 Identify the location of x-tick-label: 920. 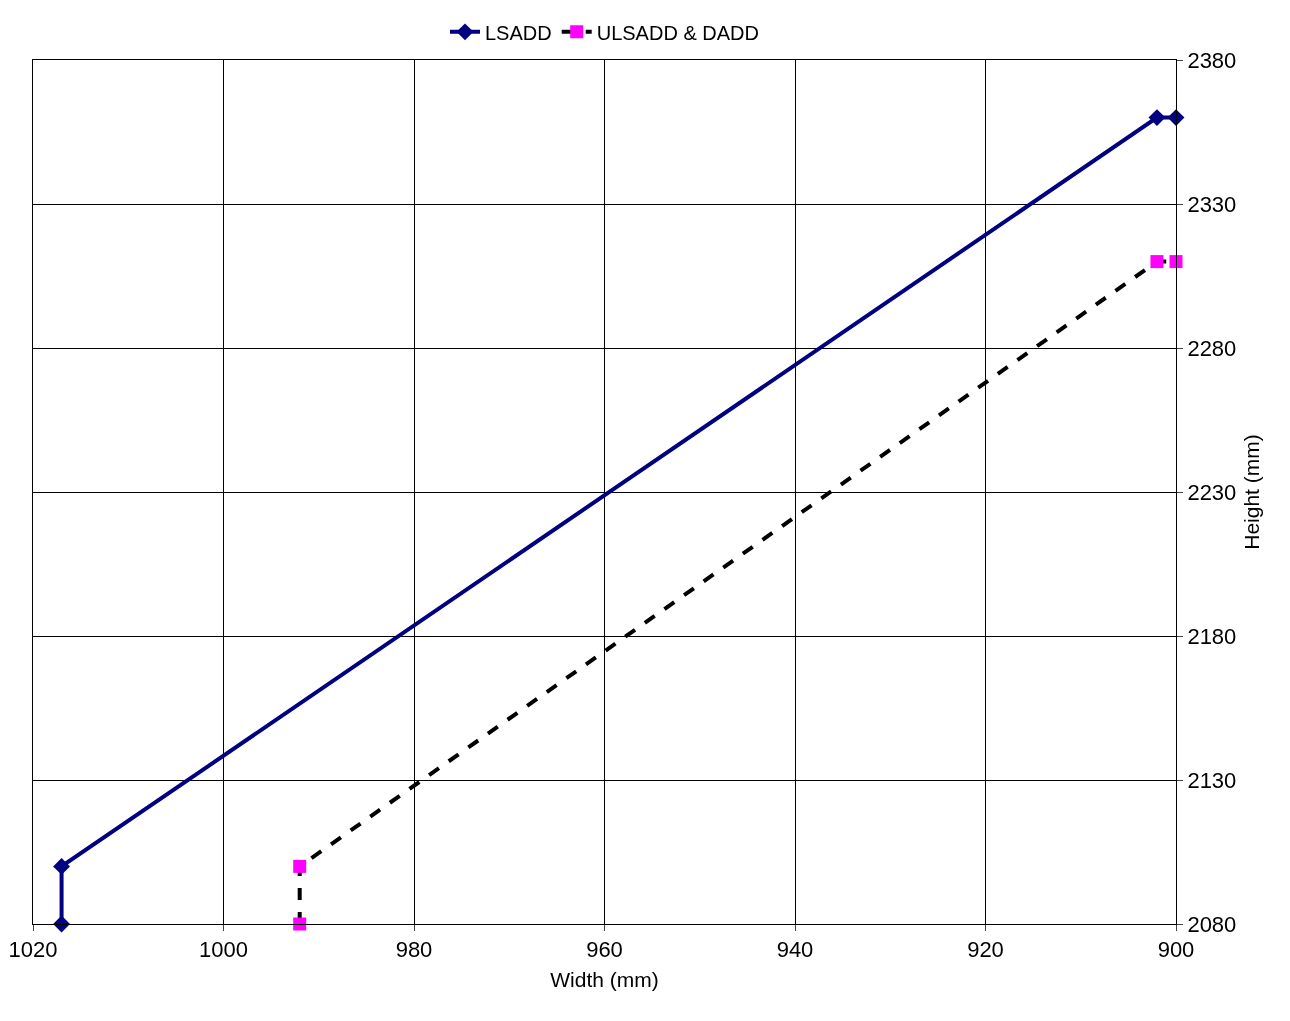
(985, 950).